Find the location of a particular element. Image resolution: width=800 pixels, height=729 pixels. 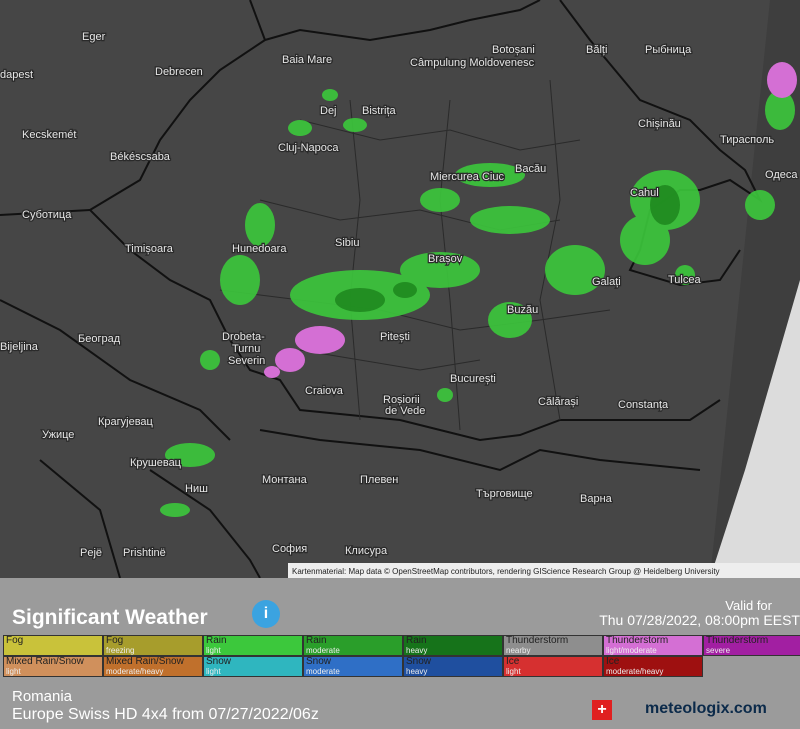

city-label: Drobeta- is located at coordinates (243, 337).